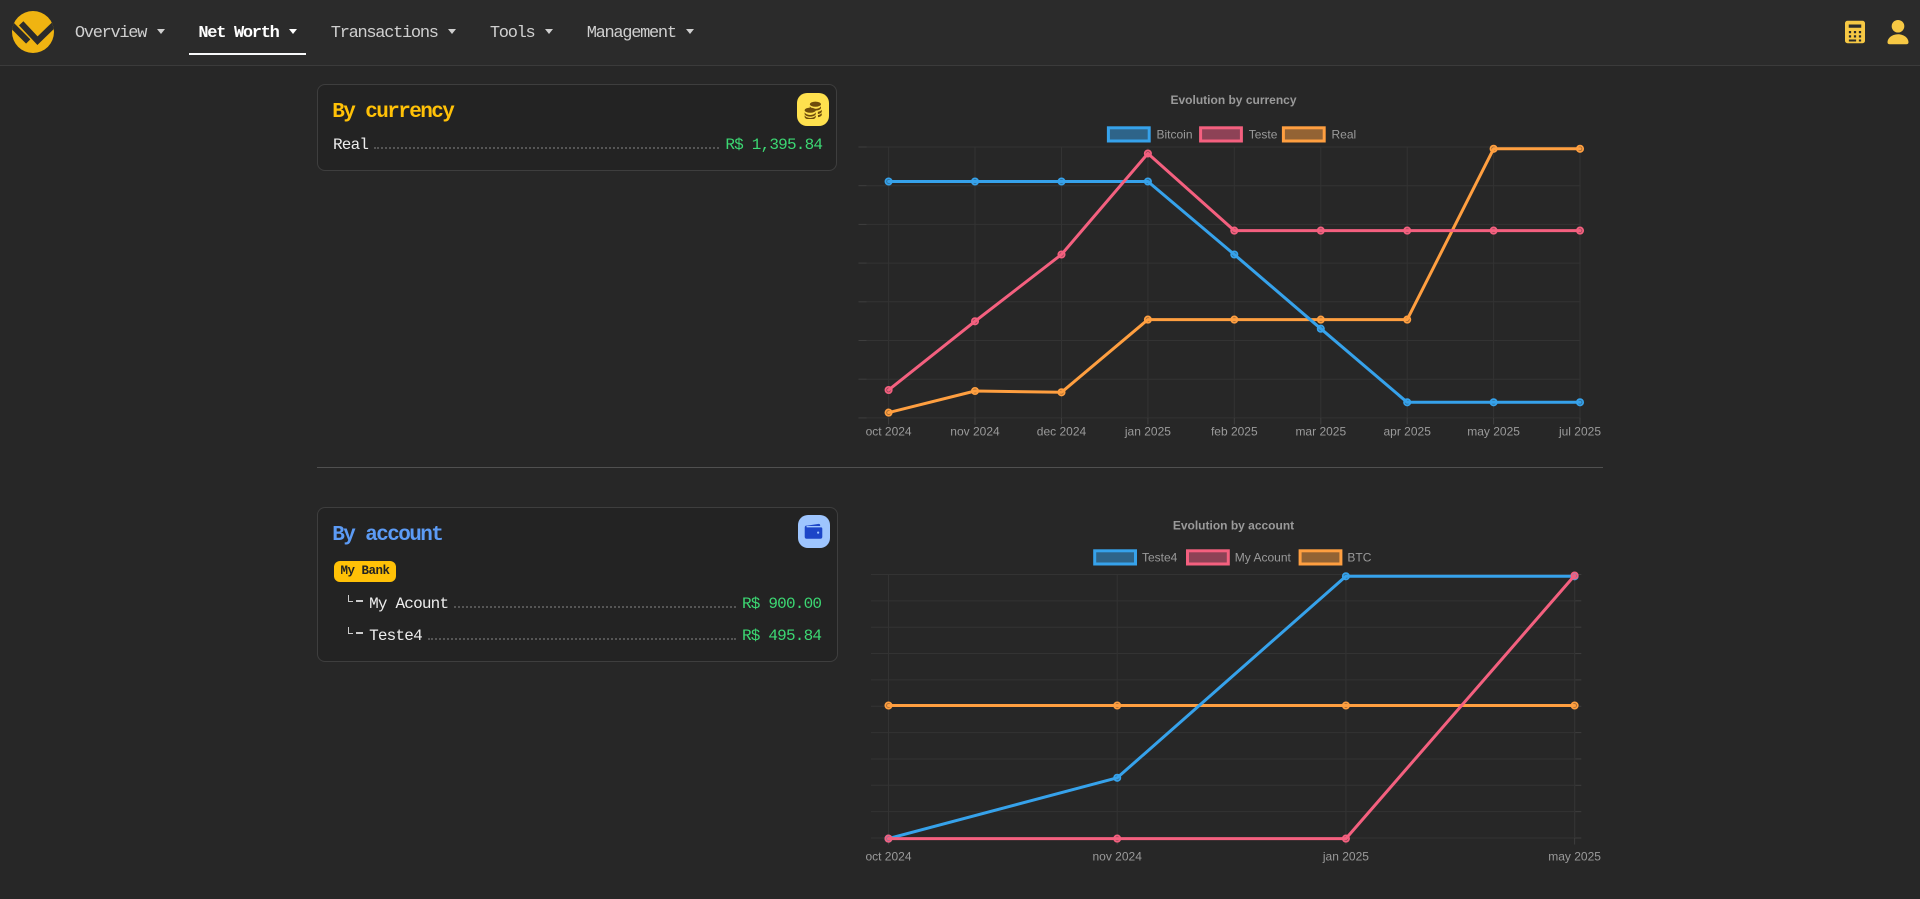  I want to click on svg-text: Real, so click(1344, 135).